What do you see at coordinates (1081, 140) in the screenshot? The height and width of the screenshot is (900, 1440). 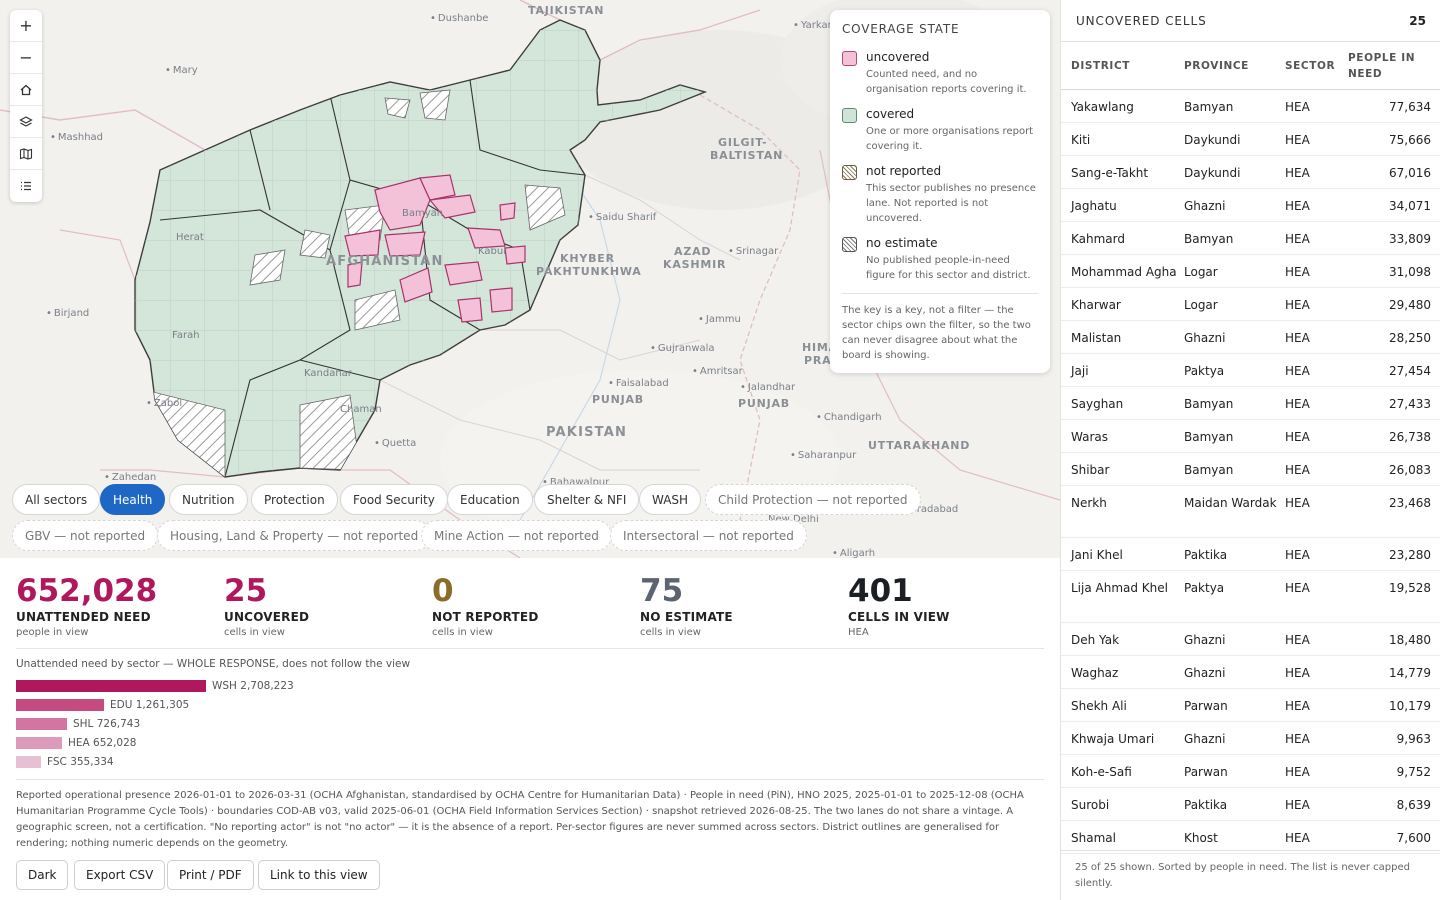 I see `cell-district: Kiti` at bounding box center [1081, 140].